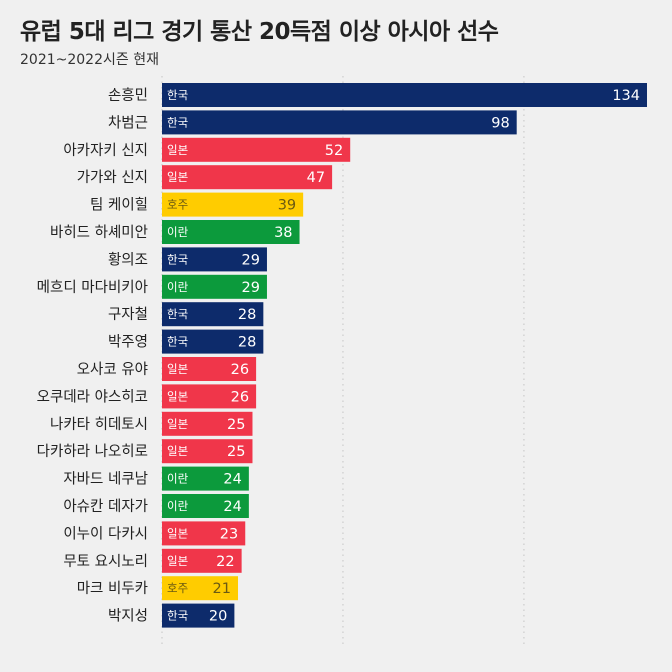  What do you see at coordinates (334, 151) in the screenshot?
I see `data-label: 52` at bounding box center [334, 151].